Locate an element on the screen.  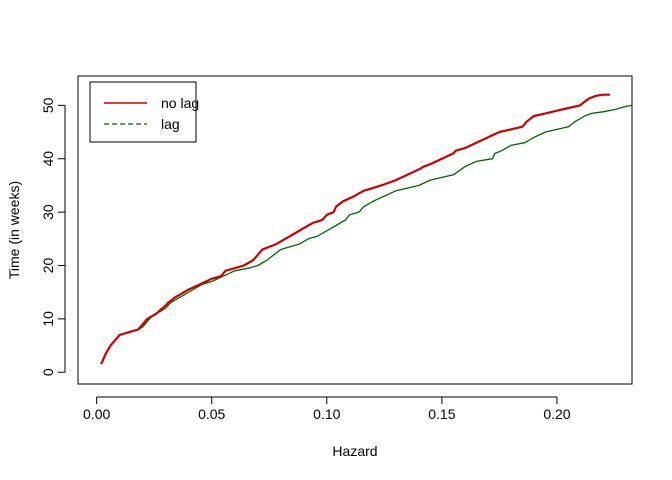
x-tick-label: 0.00 is located at coordinates (96, 414).